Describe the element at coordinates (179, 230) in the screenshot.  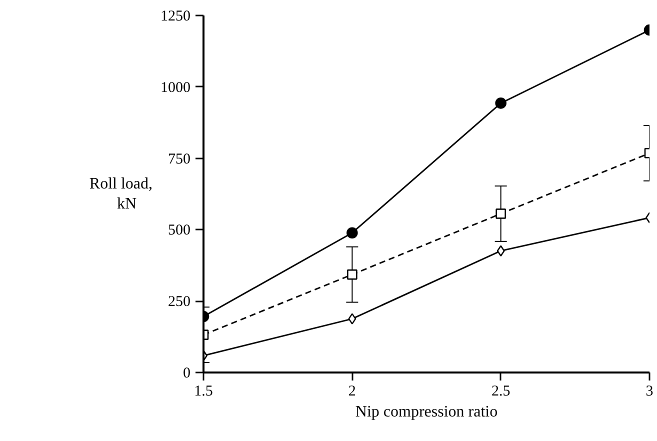
I see `y-tick-label: 500` at that location.